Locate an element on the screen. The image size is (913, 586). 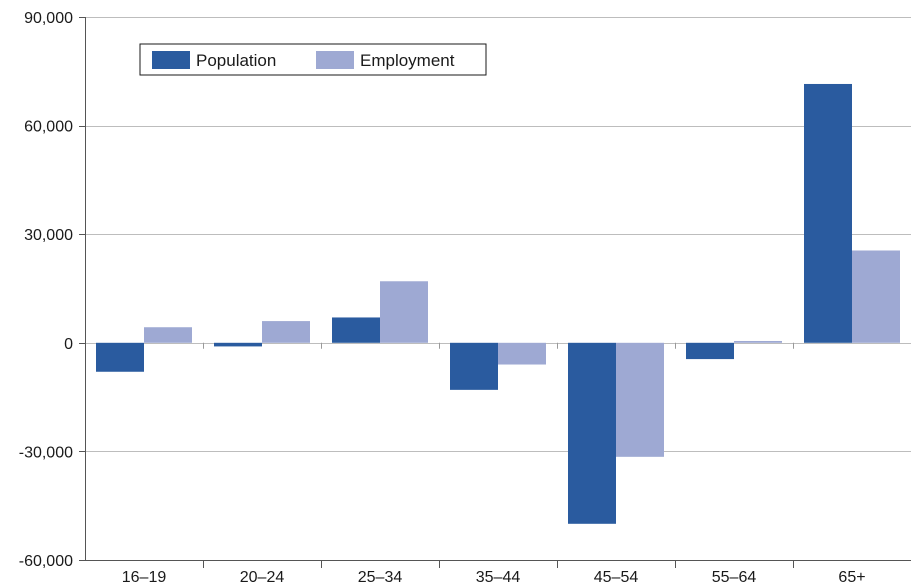
y-tick-label: 60,000 is located at coordinates (48, 127).